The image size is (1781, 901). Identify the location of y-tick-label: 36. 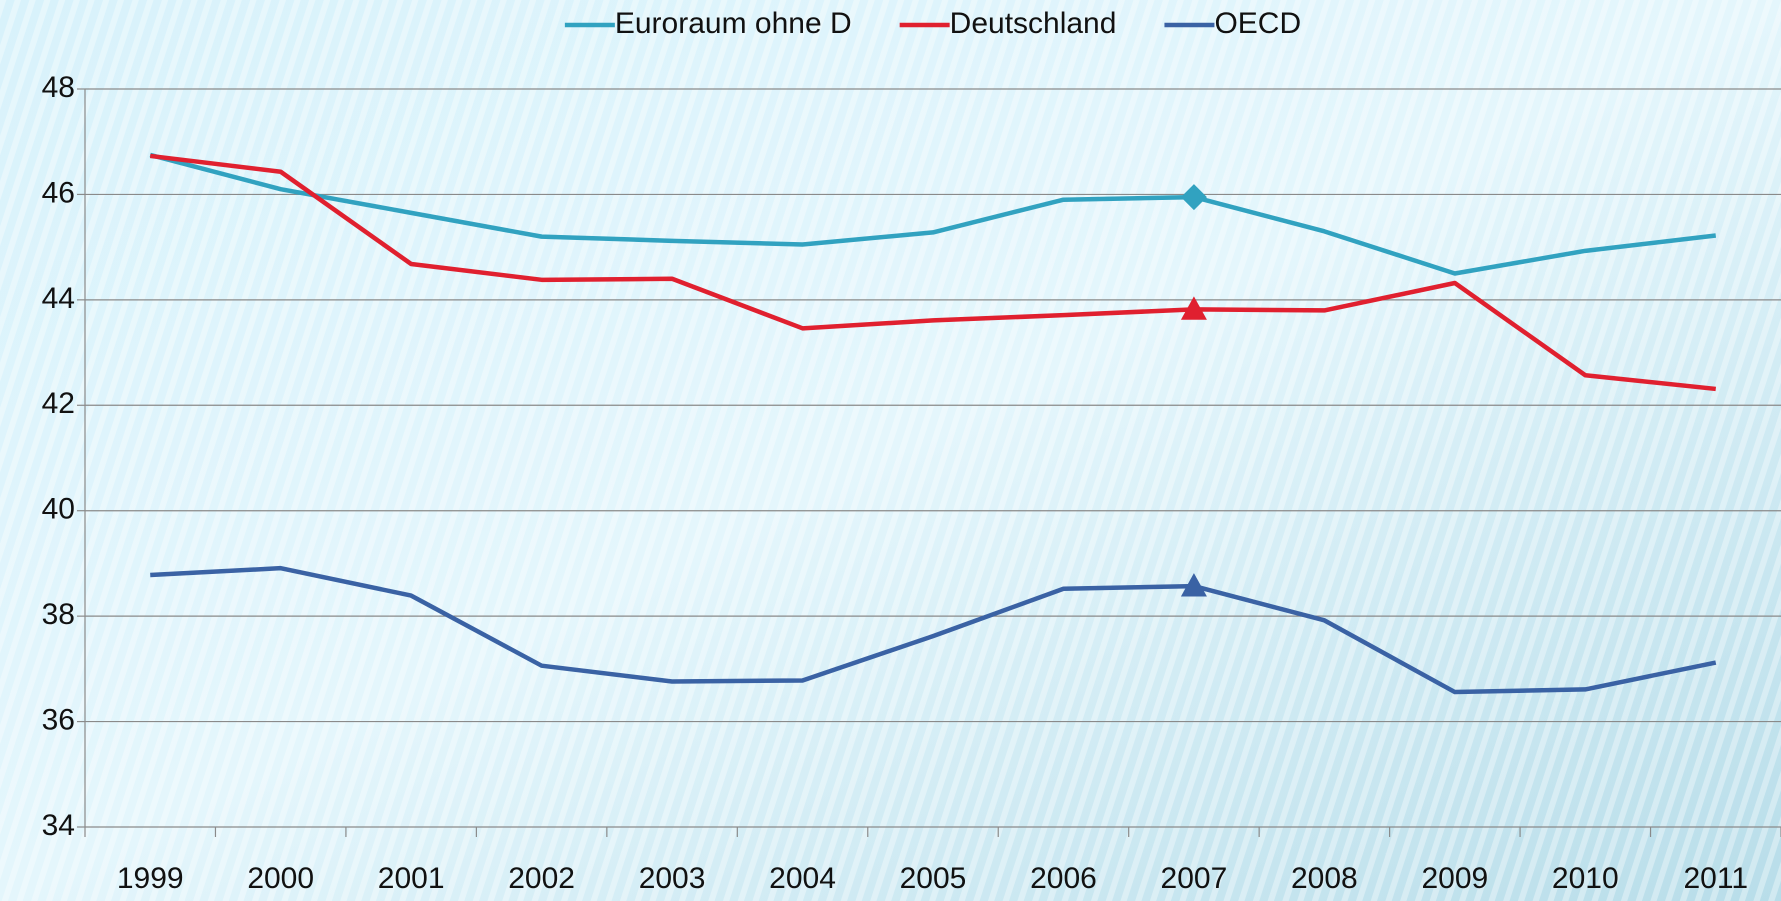
(58, 719).